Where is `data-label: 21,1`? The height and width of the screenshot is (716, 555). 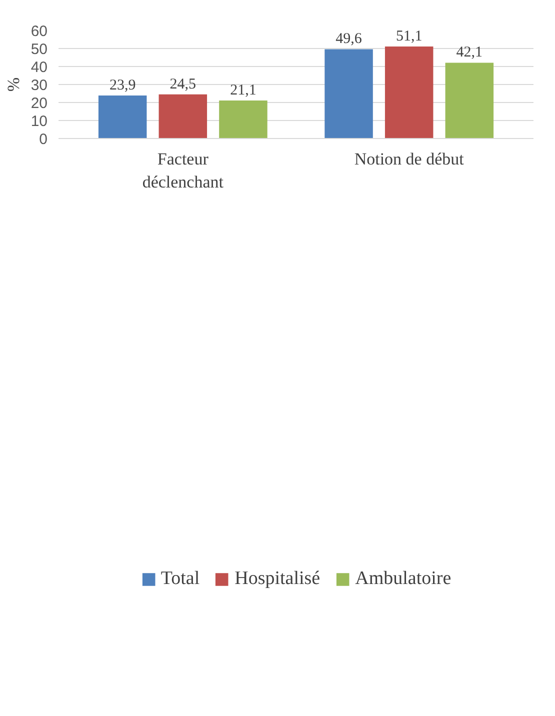 data-label: 21,1 is located at coordinates (243, 90).